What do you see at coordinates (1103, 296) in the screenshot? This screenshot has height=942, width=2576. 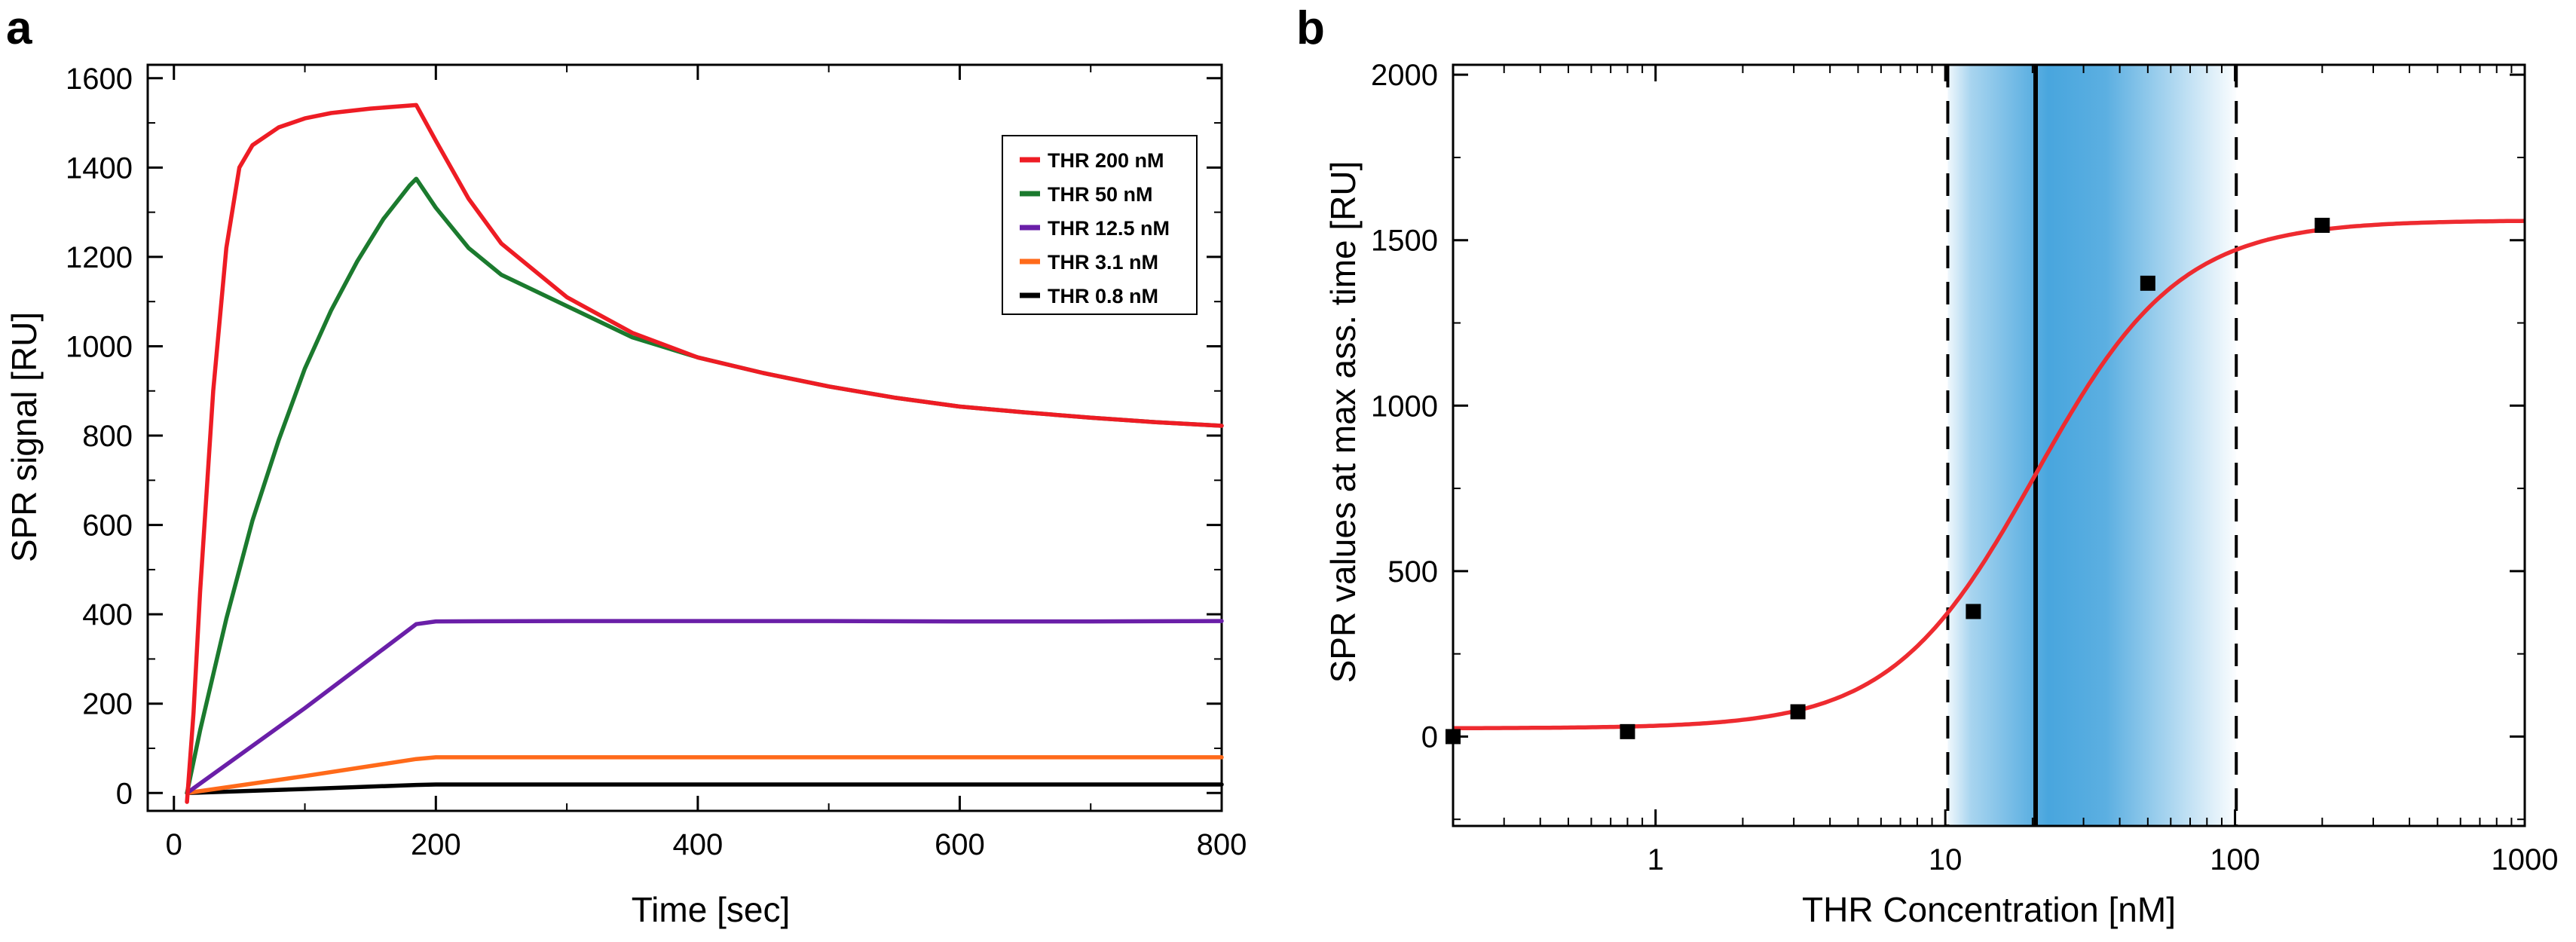 I see `legend-label: THR 0.8 nM` at bounding box center [1103, 296].